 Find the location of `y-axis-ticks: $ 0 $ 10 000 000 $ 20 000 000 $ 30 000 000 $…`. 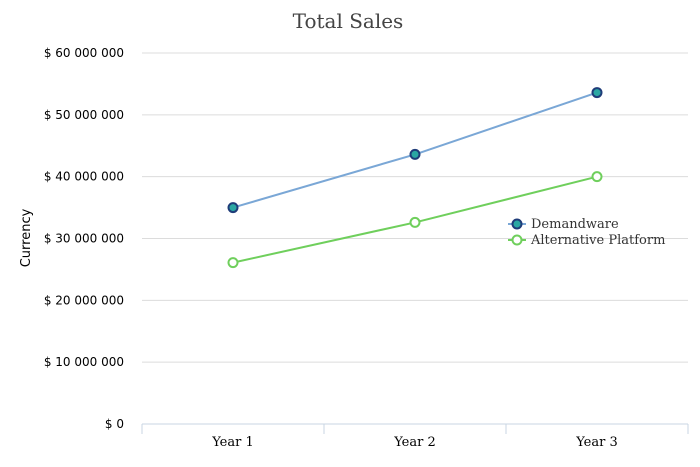

y-axis-ticks: $ 0 $ 10 000 000 $ 20 000 000 $ 30 000 000 $… is located at coordinates (84, 238).